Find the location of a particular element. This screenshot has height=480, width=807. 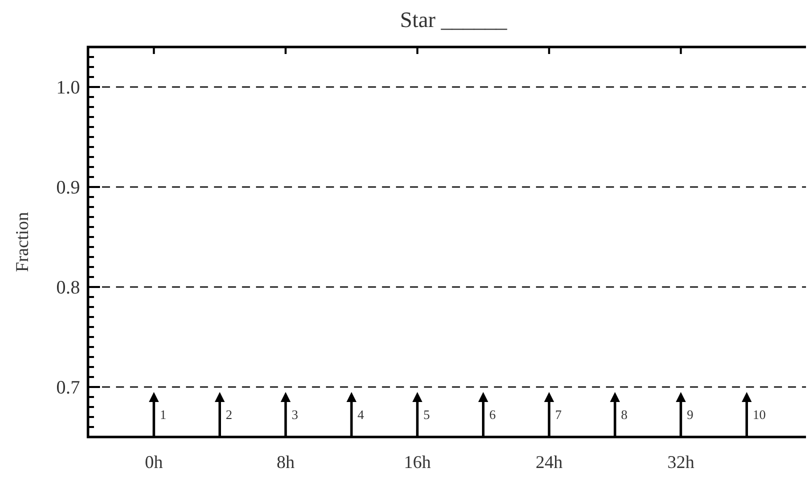

x-tick-label: 24h is located at coordinates (549, 462).